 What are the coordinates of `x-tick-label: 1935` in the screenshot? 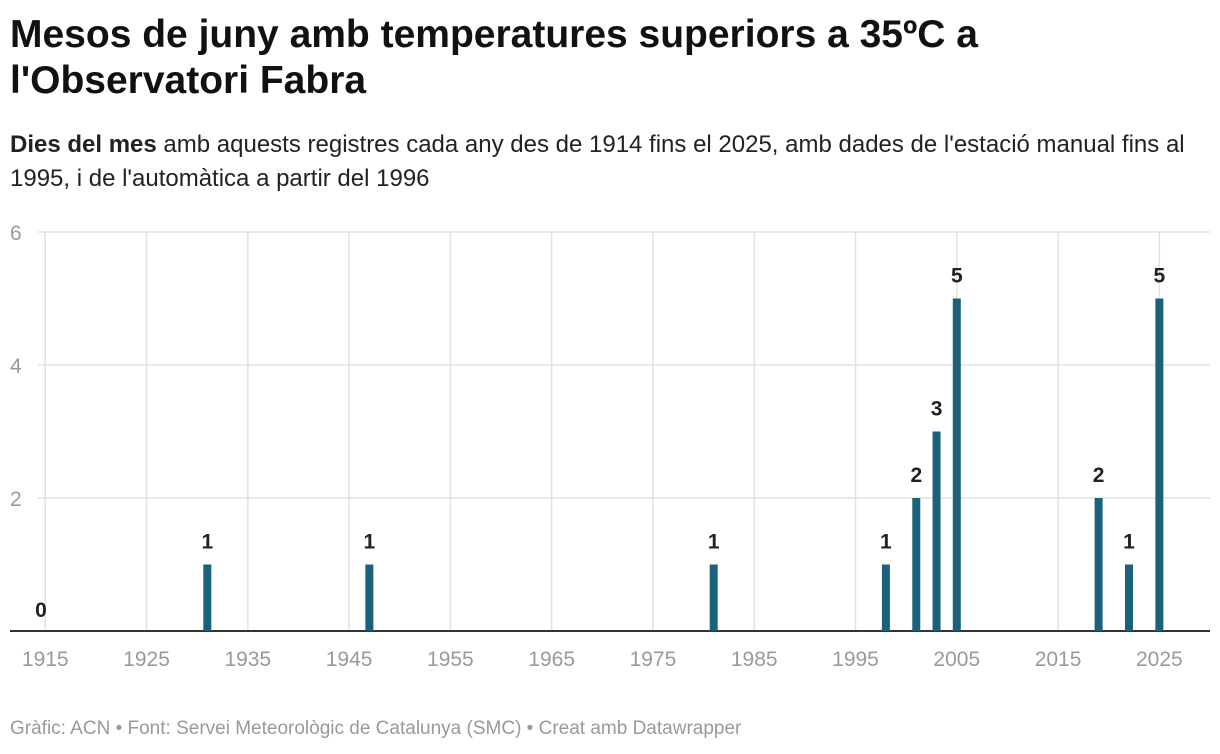 It's located at (247, 659).